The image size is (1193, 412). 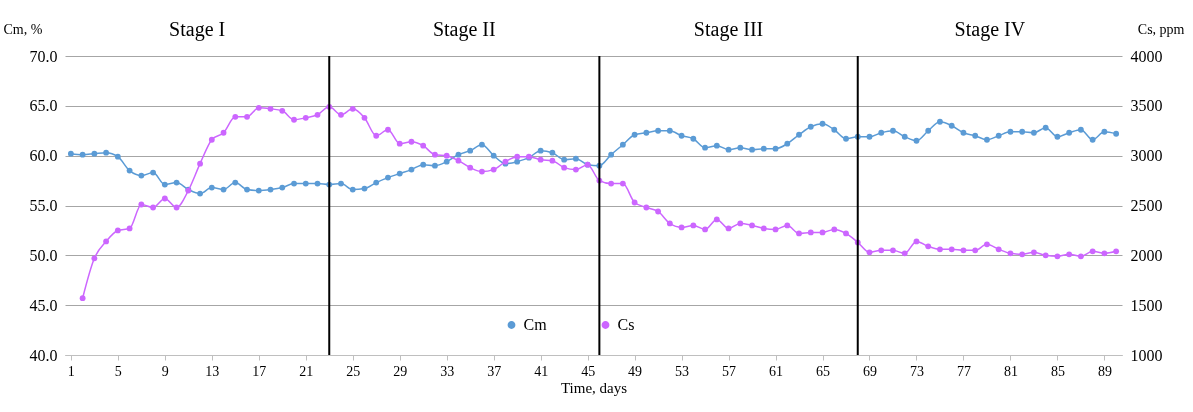 I want to click on x-tick-label: 77, so click(x=963, y=371).